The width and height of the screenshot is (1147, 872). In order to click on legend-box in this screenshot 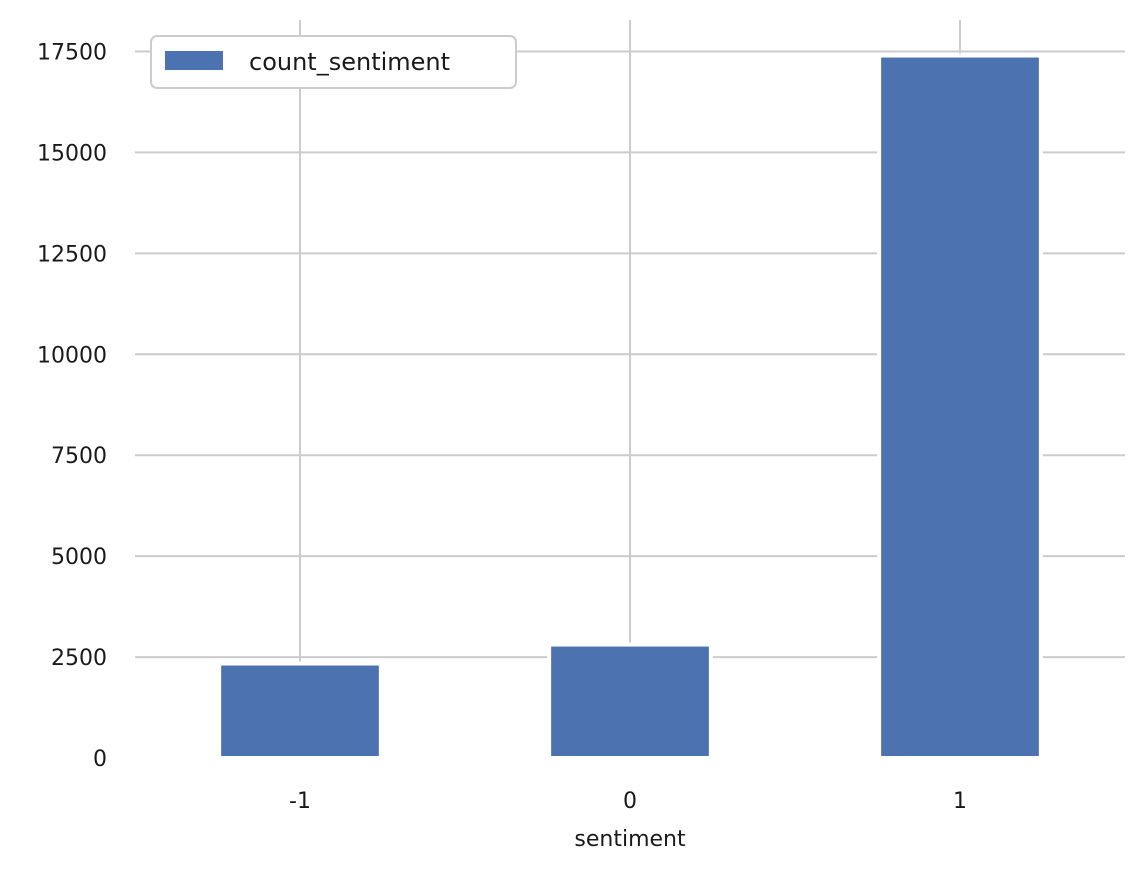, I will do `click(333, 62)`.